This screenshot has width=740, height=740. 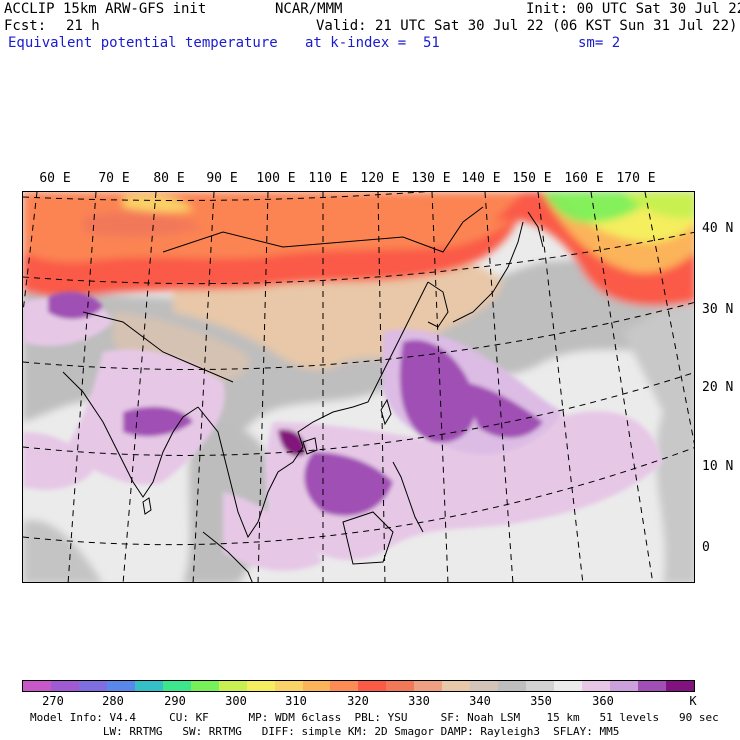 What do you see at coordinates (368, 538) in the screenshot?
I see `borneo` at bounding box center [368, 538].